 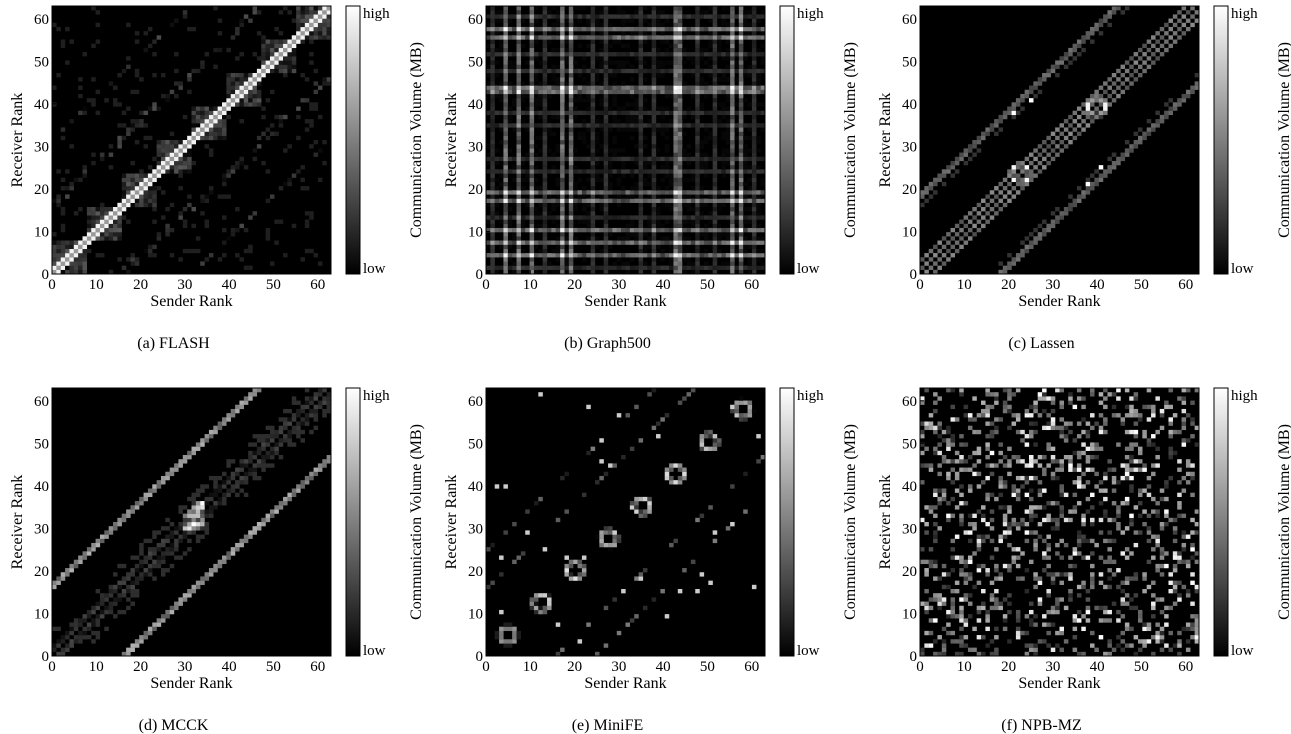 What do you see at coordinates (17, 522) in the screenshot?
I see `y-axis-label: Receiver Rank` at bounding box center [17, 522].